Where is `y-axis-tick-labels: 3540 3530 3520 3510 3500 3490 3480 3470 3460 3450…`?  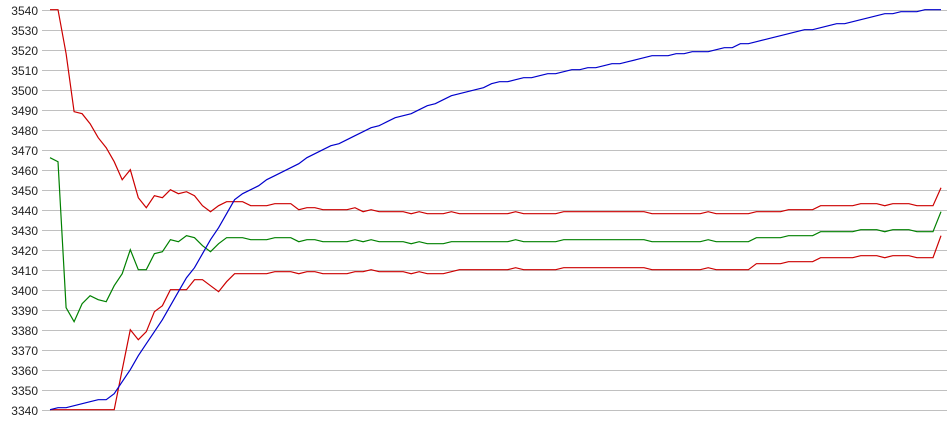 y-axis-tick-labels: 3540 3530 3520 3510 3500 3490 3480 3470 3460 3450… is located at coordinates (24, 211).